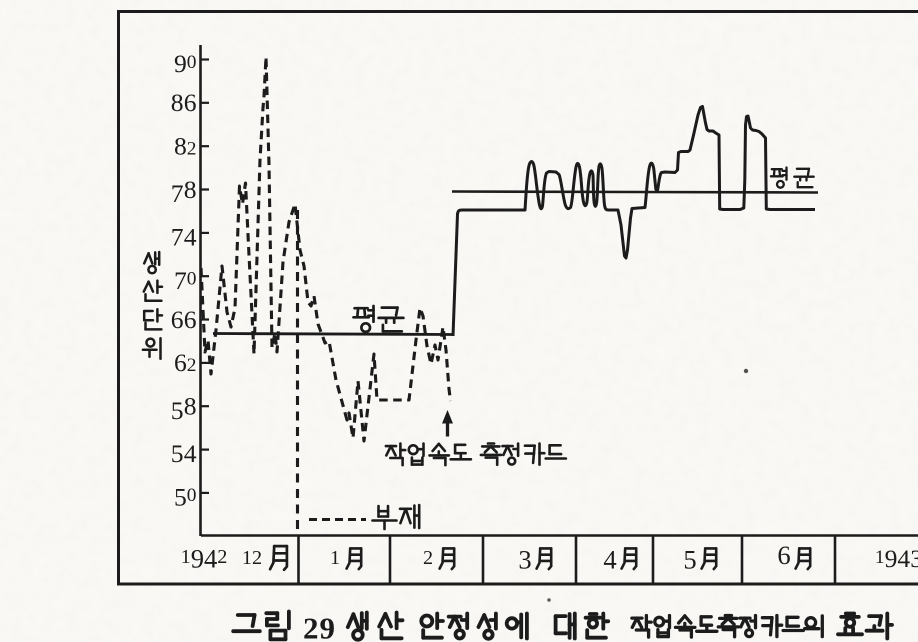  I want to click on svg-text: 29, so click(319, 626).